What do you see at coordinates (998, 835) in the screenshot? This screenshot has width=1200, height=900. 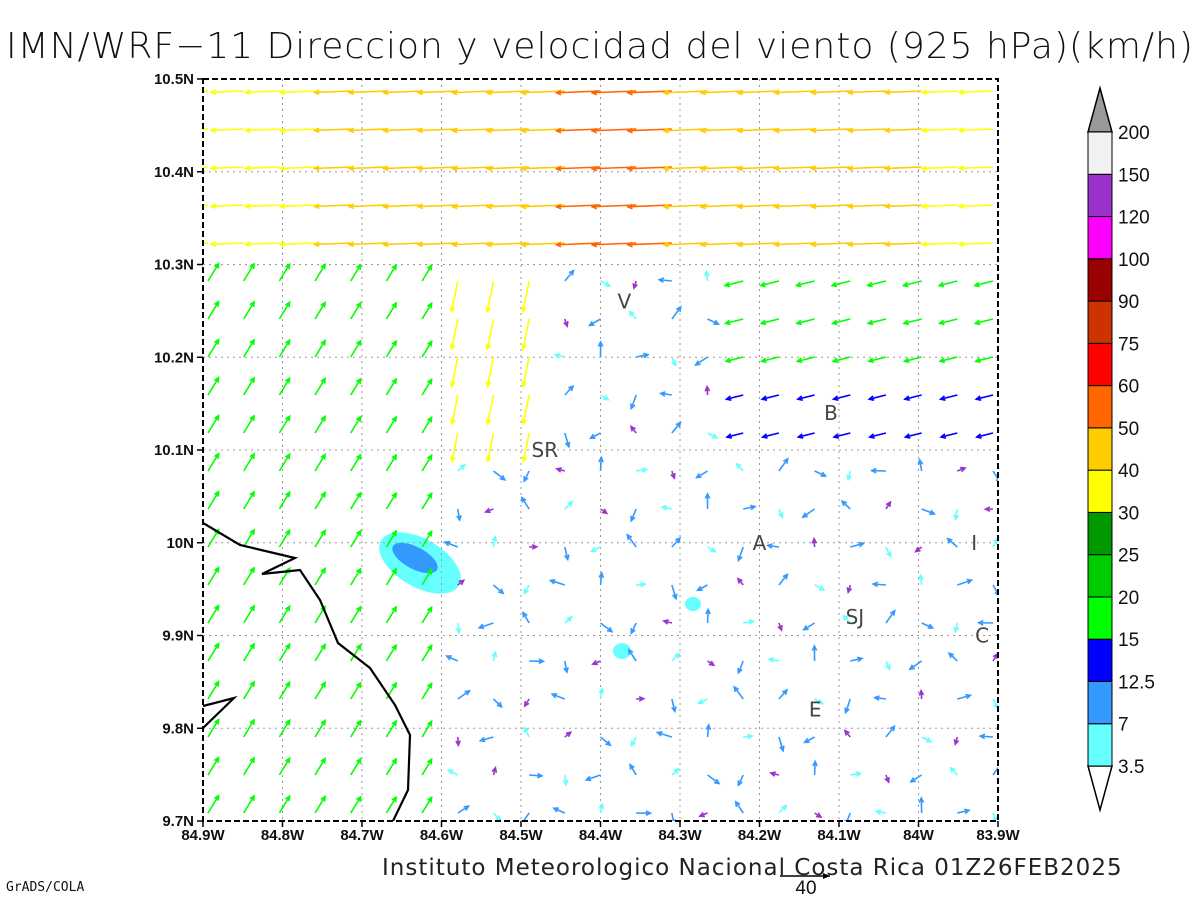 I see `x-tick-label: 83.9W` at bounding box center [998, 835].